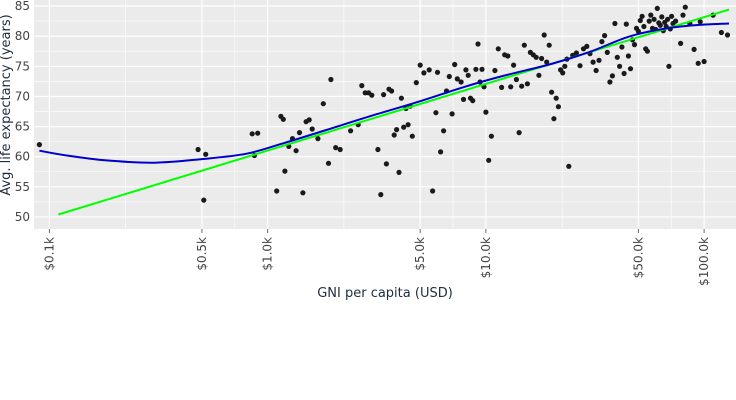 The image size is (736, 400). Describe the element at coordinates (22, 217) in the screenshot. I see `y-tick-label: 50` at that location.